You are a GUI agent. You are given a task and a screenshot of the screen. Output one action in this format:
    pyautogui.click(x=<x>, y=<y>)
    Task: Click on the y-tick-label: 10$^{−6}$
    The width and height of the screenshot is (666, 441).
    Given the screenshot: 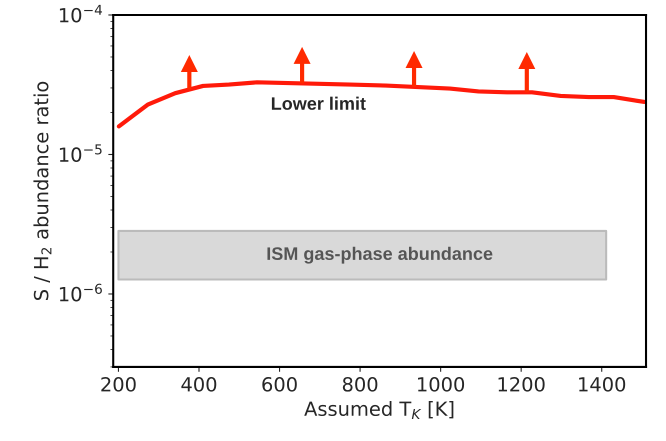 What is the action you would take?
    pyautogui.click(x=81, y=293)
    